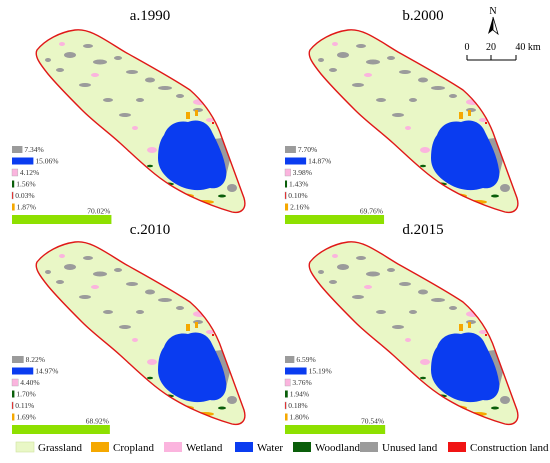  What do you see at coordinates (29, 382) in the screenshot?
I see `stat-label-wetland: 4.40%` at bounding box center [29, 382].